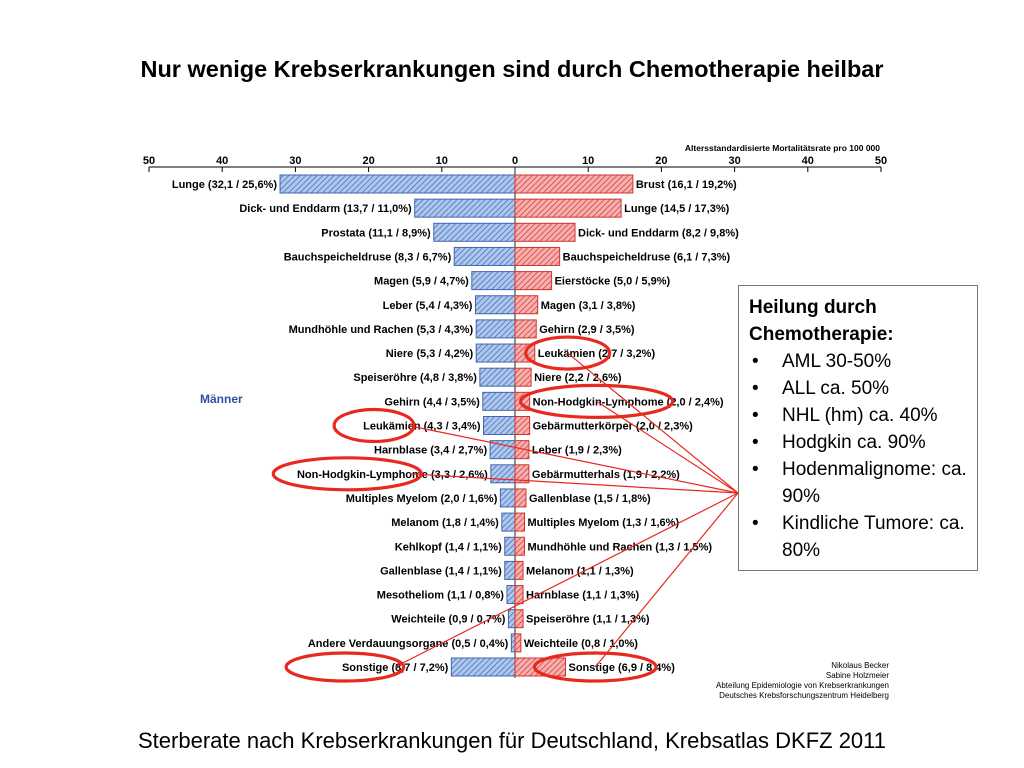 This screenshot has height=768, width=1024. What do you see at coordinates (432, 402) in the screenshot?
I see `men-bar-label: Gehirn (4,4 / 3,5%)` at bounding box center [432, 402].